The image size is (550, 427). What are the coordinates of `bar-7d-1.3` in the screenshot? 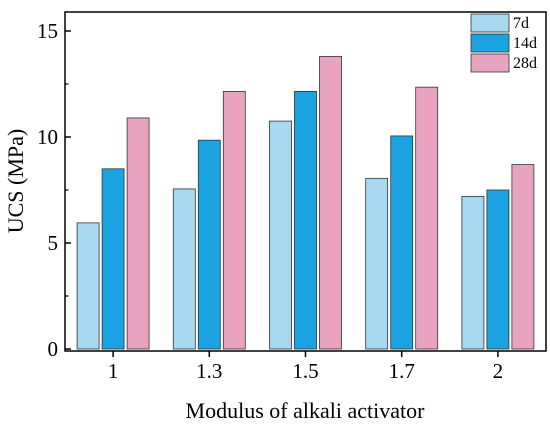 It's located at (184, 269).